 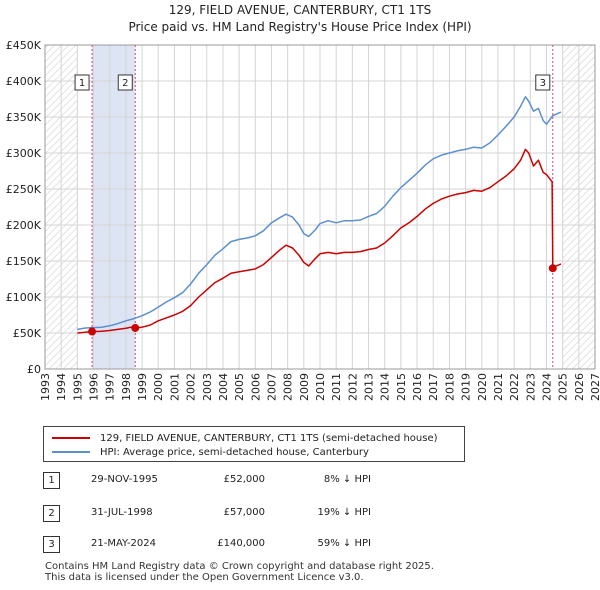 I want to click on y-tick-label: £350K, so click(x=24, y=117).